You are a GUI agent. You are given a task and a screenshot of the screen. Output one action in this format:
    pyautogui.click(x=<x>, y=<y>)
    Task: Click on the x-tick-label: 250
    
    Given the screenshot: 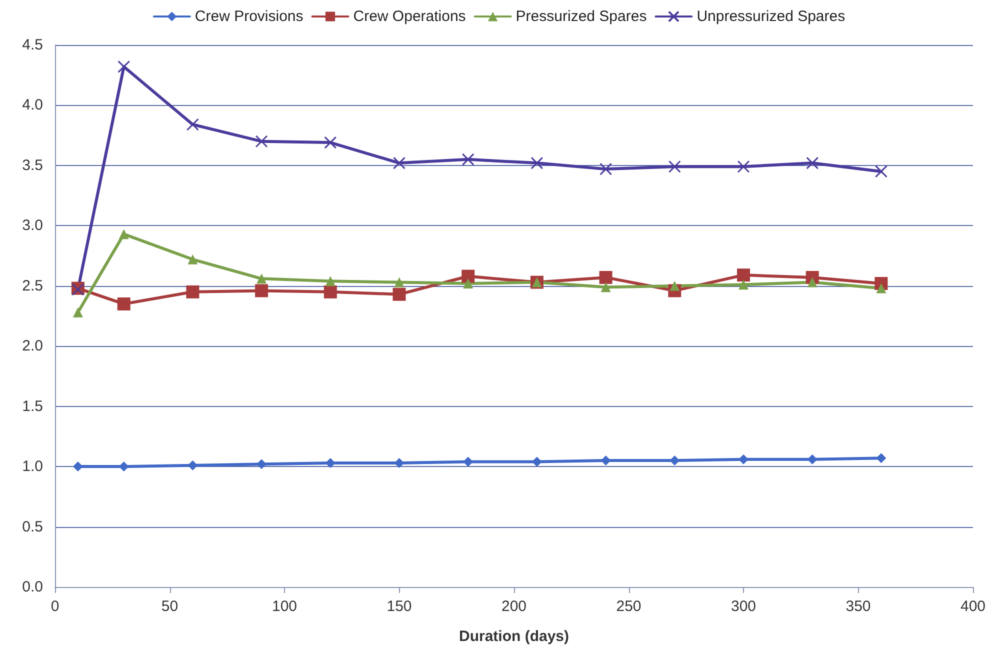 What is the action you would take?
    pyautogui.click(x=629, y=606)
    